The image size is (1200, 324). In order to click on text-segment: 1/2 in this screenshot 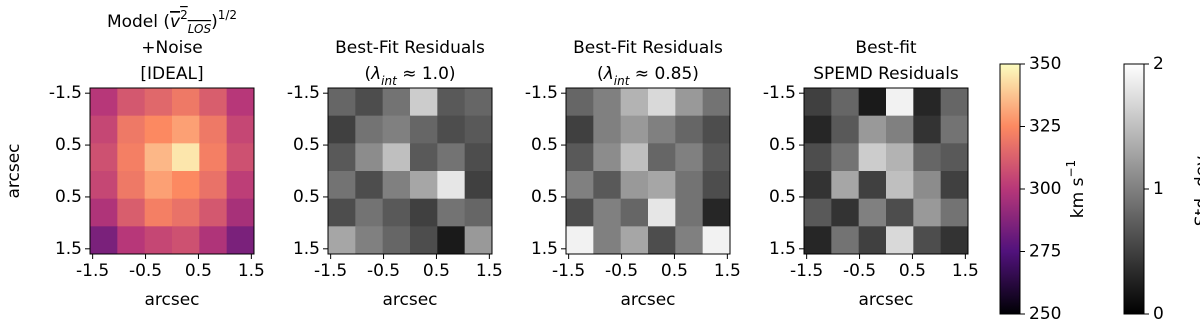, I will do `click(227, 15)`.